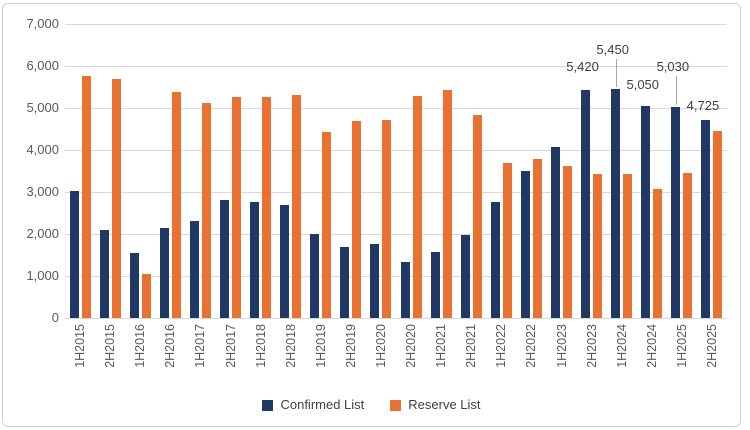  Describe the element at coordinates (616, 203) in the screenshot. I see `bar-confirmed-1H2024` at that location.